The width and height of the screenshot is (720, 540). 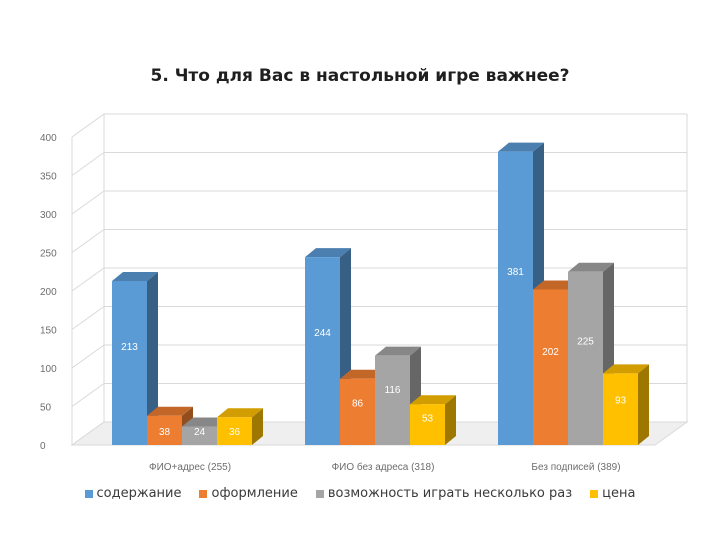 I want to click on y-tick-label: 300, so click(x=48, y=215).